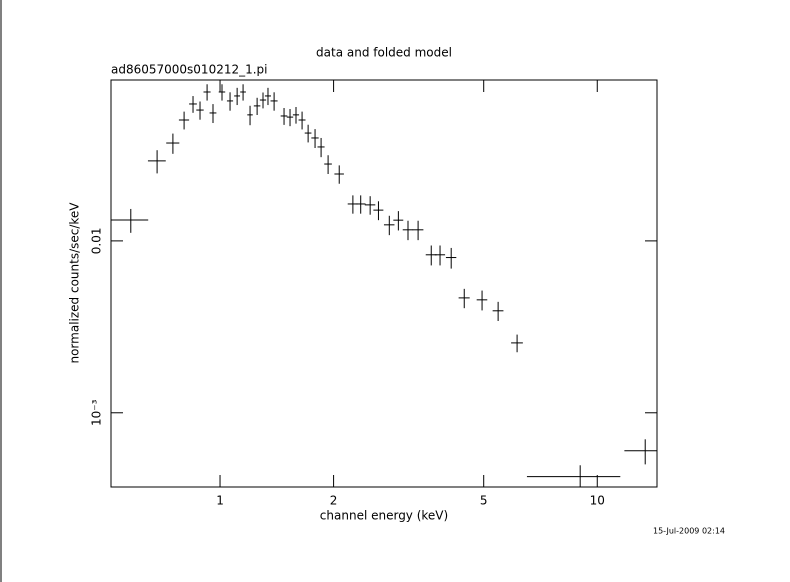  I want to click on date-label: 15-Jul-2009 02:14, so click(689, 531).